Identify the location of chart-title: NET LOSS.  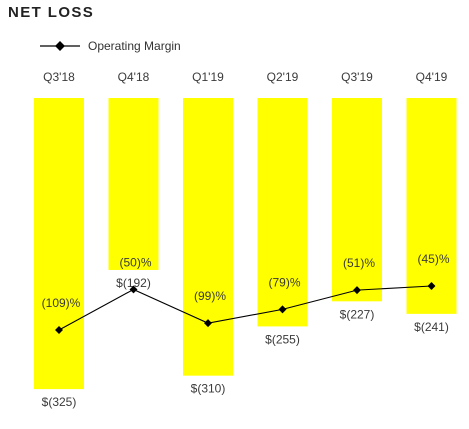
(51, 12).